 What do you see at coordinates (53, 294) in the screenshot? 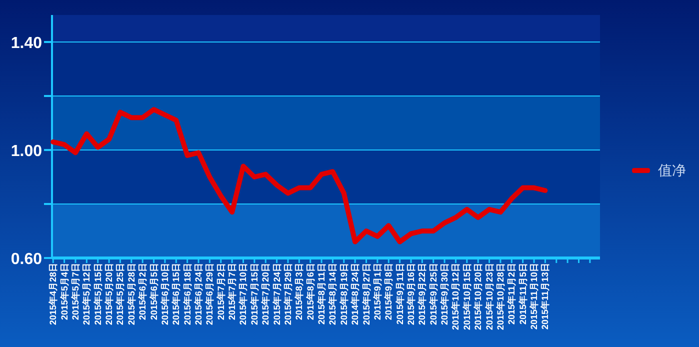
I see `x-tick-label: 2015年4月28日` at bounding box center [53, 294].